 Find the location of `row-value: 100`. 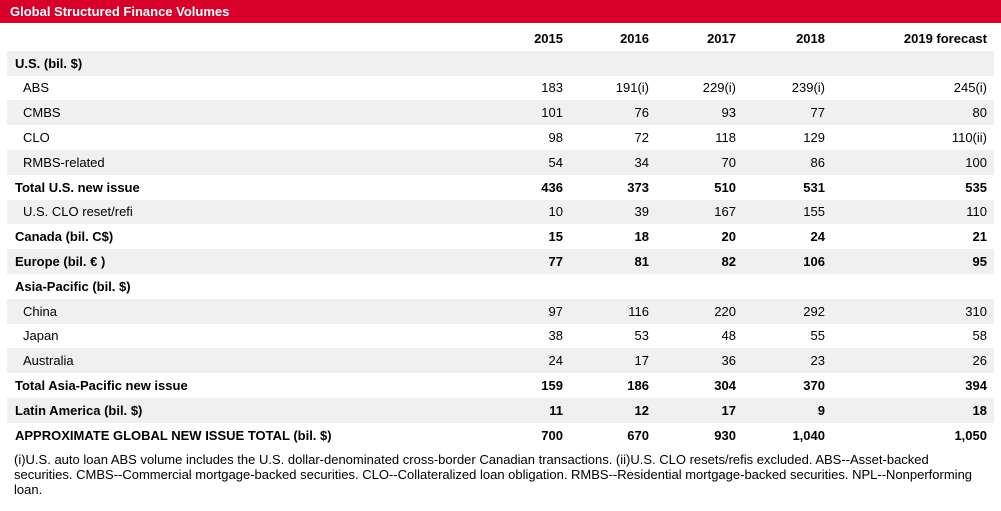

row-value: 100 is located at coordinates (976, 162).